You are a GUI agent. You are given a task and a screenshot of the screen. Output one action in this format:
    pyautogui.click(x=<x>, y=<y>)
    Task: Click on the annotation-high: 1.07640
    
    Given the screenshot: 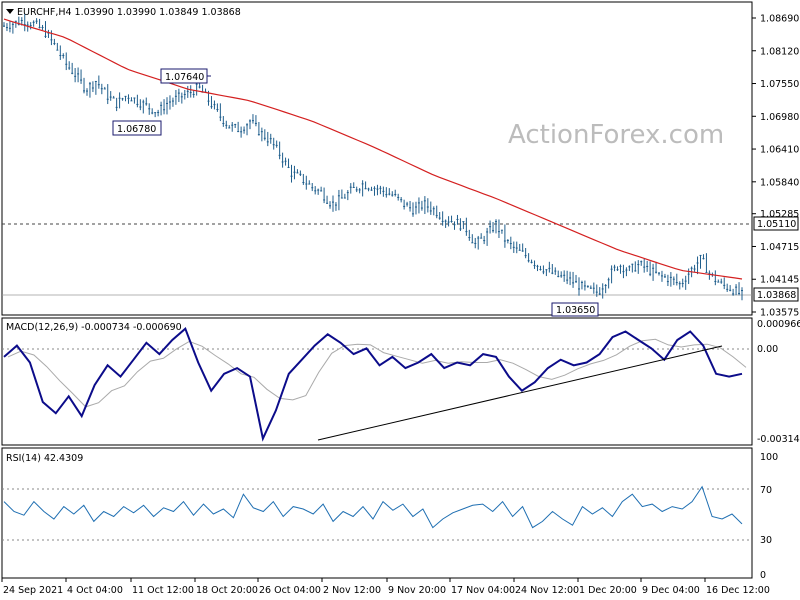 What is the action you would take?
    pyautogui.click(x=185, y=76)
    